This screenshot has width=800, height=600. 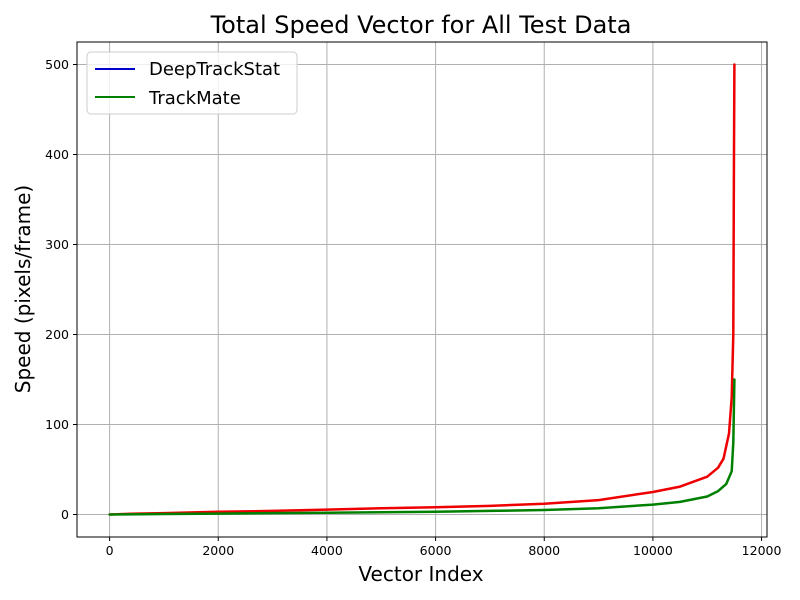 What do you see at coordinates (544, 550) in the screenshot?
I see `x-tick-label: 8000` at bounding box center [544, 550].